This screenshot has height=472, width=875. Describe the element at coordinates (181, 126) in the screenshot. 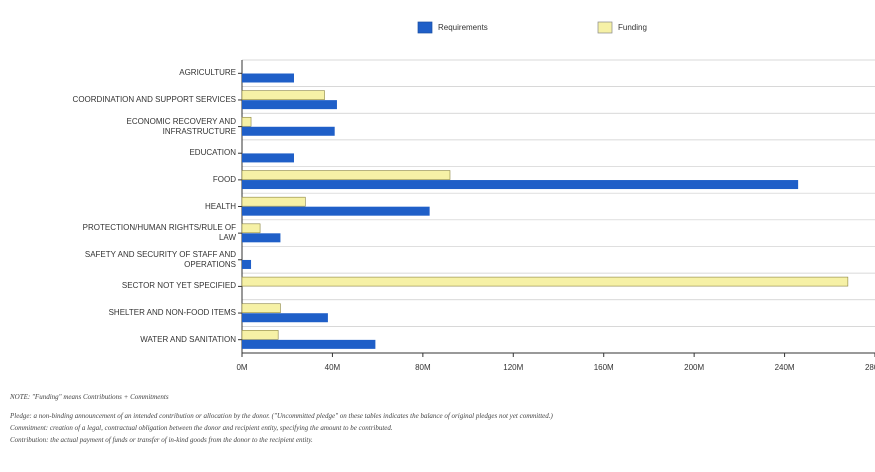

I see `y-tick-label: ECONOMIC RECOVERY AND INFRASTRUCTURE` at that location.